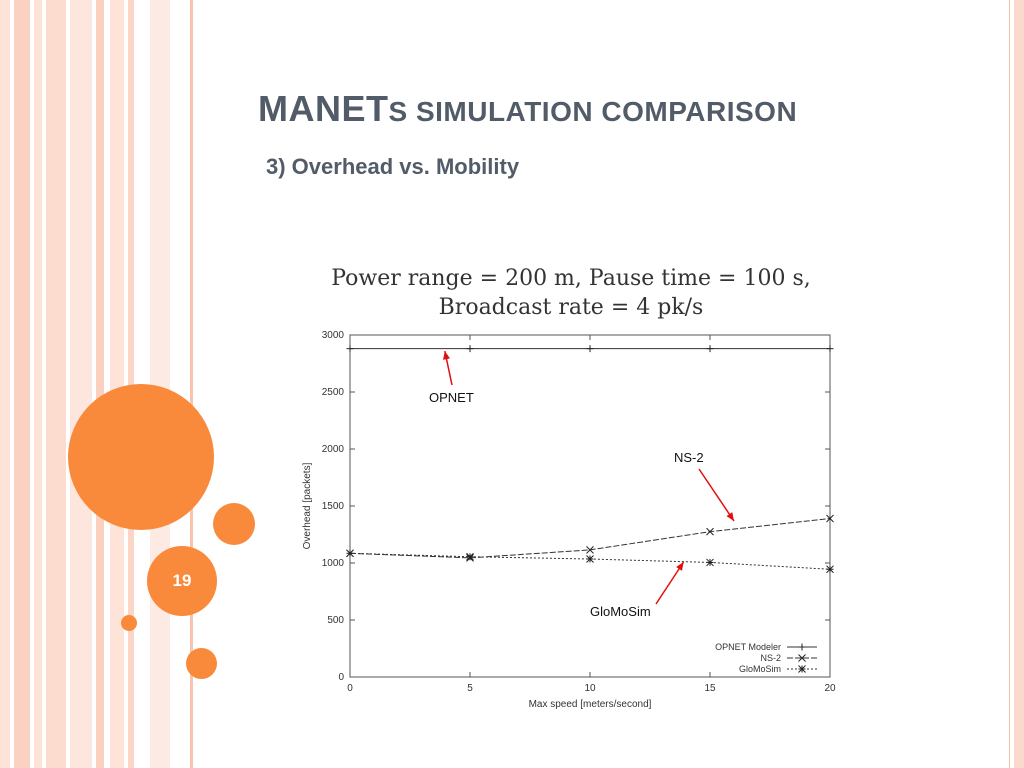  Describe the element at coordinates (393, 166) in the screenshot. I see `slide-subtitle: 3) Overhead vs. Mobility` at that location.